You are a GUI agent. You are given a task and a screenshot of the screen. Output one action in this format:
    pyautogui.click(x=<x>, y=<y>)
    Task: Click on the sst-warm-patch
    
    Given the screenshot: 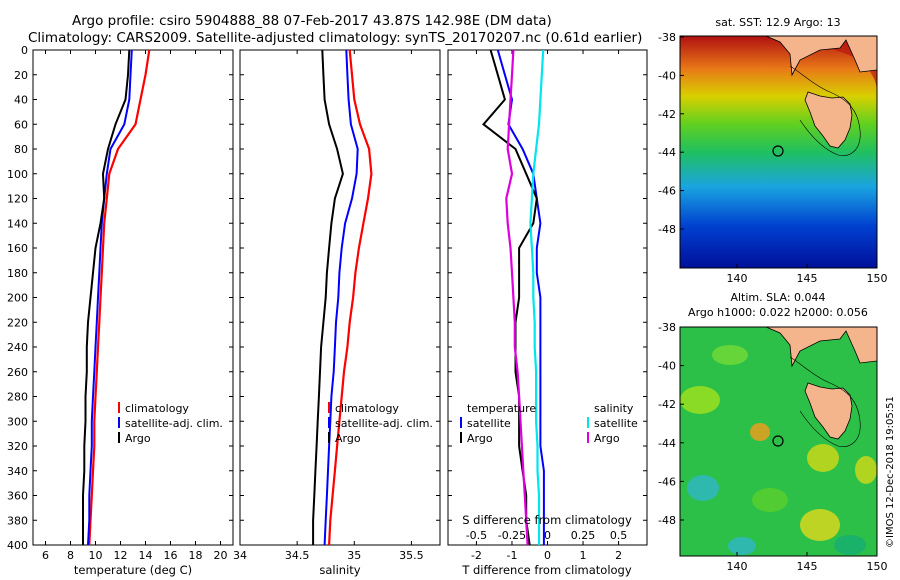 What is the action you would take?
    pyautogui.click(x=818, y=64)
    